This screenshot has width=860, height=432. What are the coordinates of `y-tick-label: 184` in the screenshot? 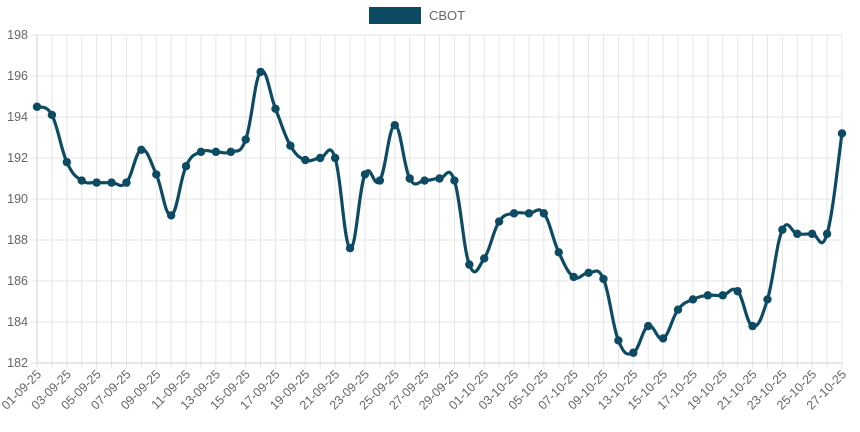 It's located at (17, 322).